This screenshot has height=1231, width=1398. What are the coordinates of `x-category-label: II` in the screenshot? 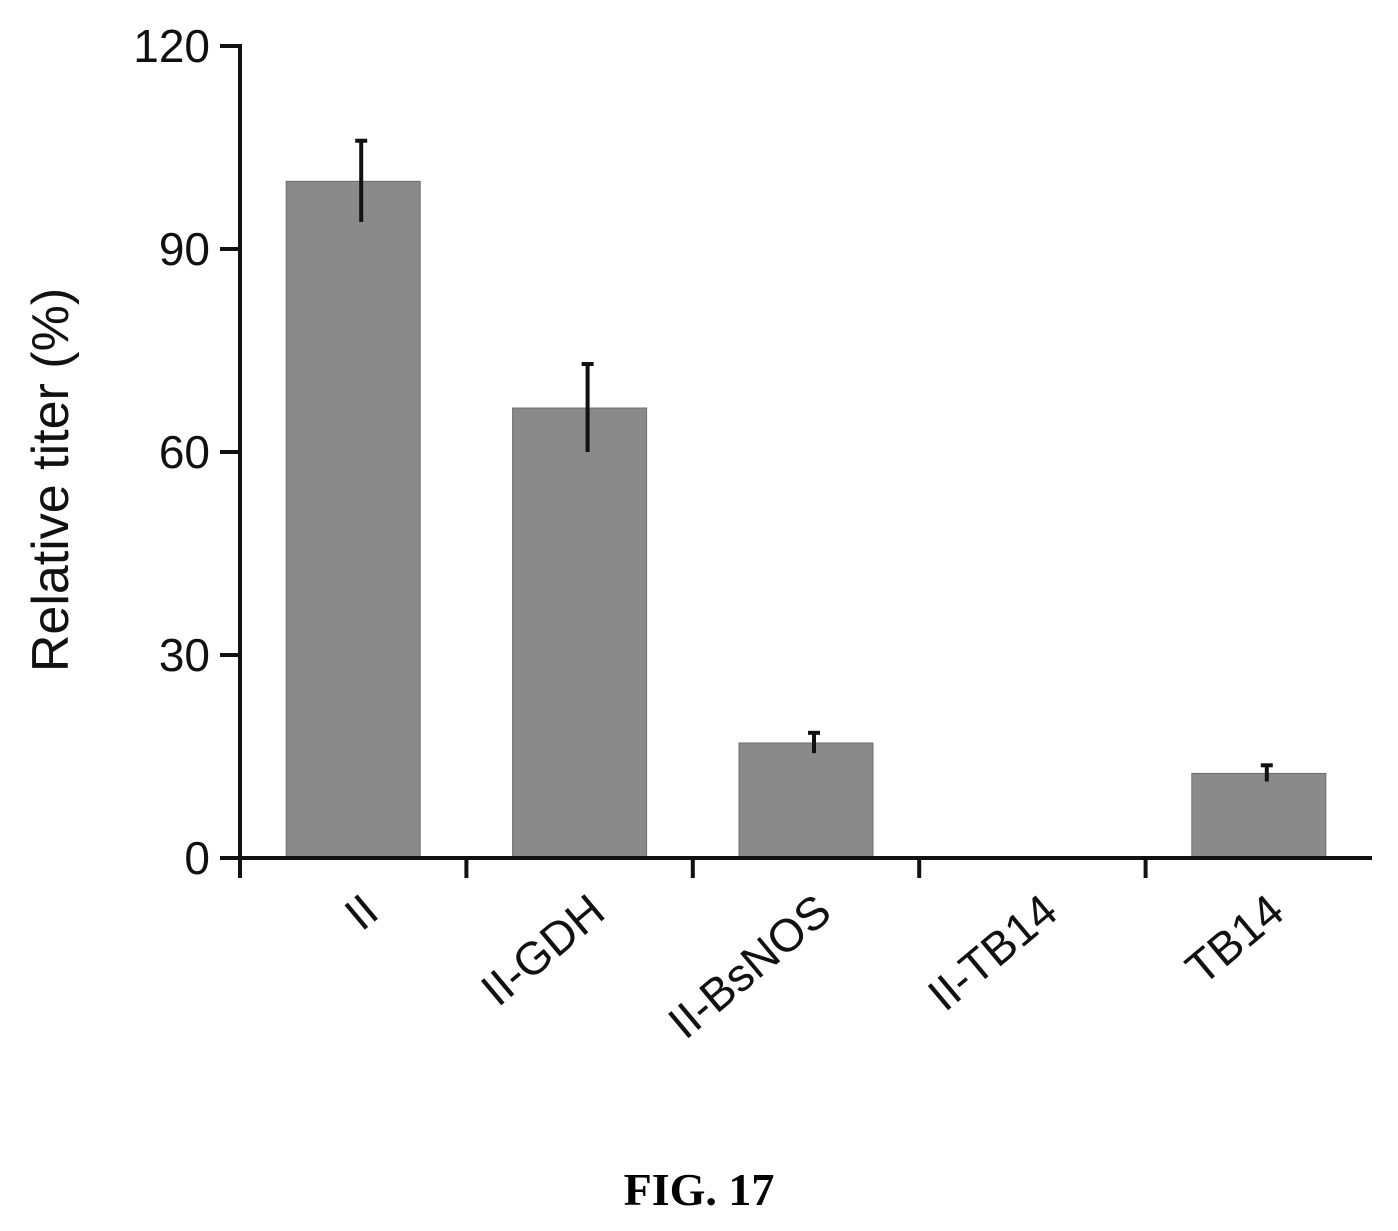 It's located at (361, 912).